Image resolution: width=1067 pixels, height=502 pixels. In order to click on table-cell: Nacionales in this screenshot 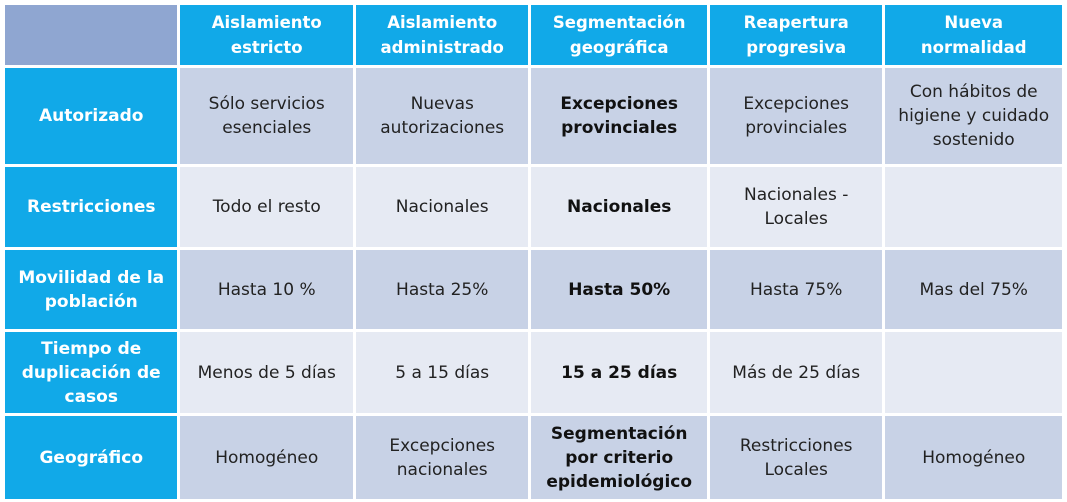, I will do `click(442, 207)`.